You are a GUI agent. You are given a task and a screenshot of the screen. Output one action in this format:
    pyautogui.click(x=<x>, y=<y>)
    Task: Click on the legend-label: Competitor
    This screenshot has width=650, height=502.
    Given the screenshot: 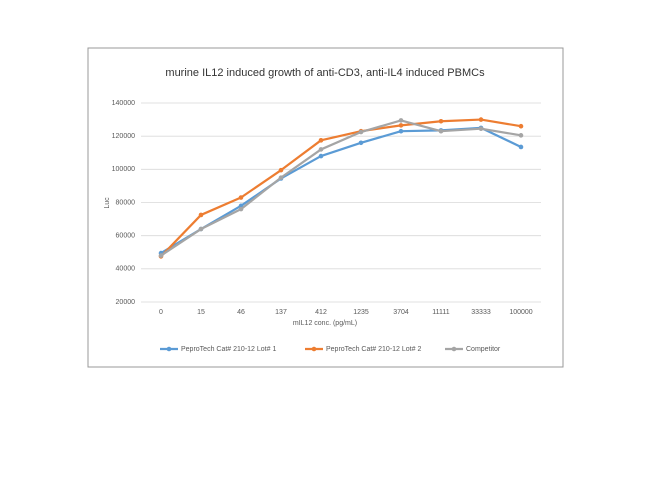 What is the action you would take?
    pyautogui.click(x=483, y=349)
    